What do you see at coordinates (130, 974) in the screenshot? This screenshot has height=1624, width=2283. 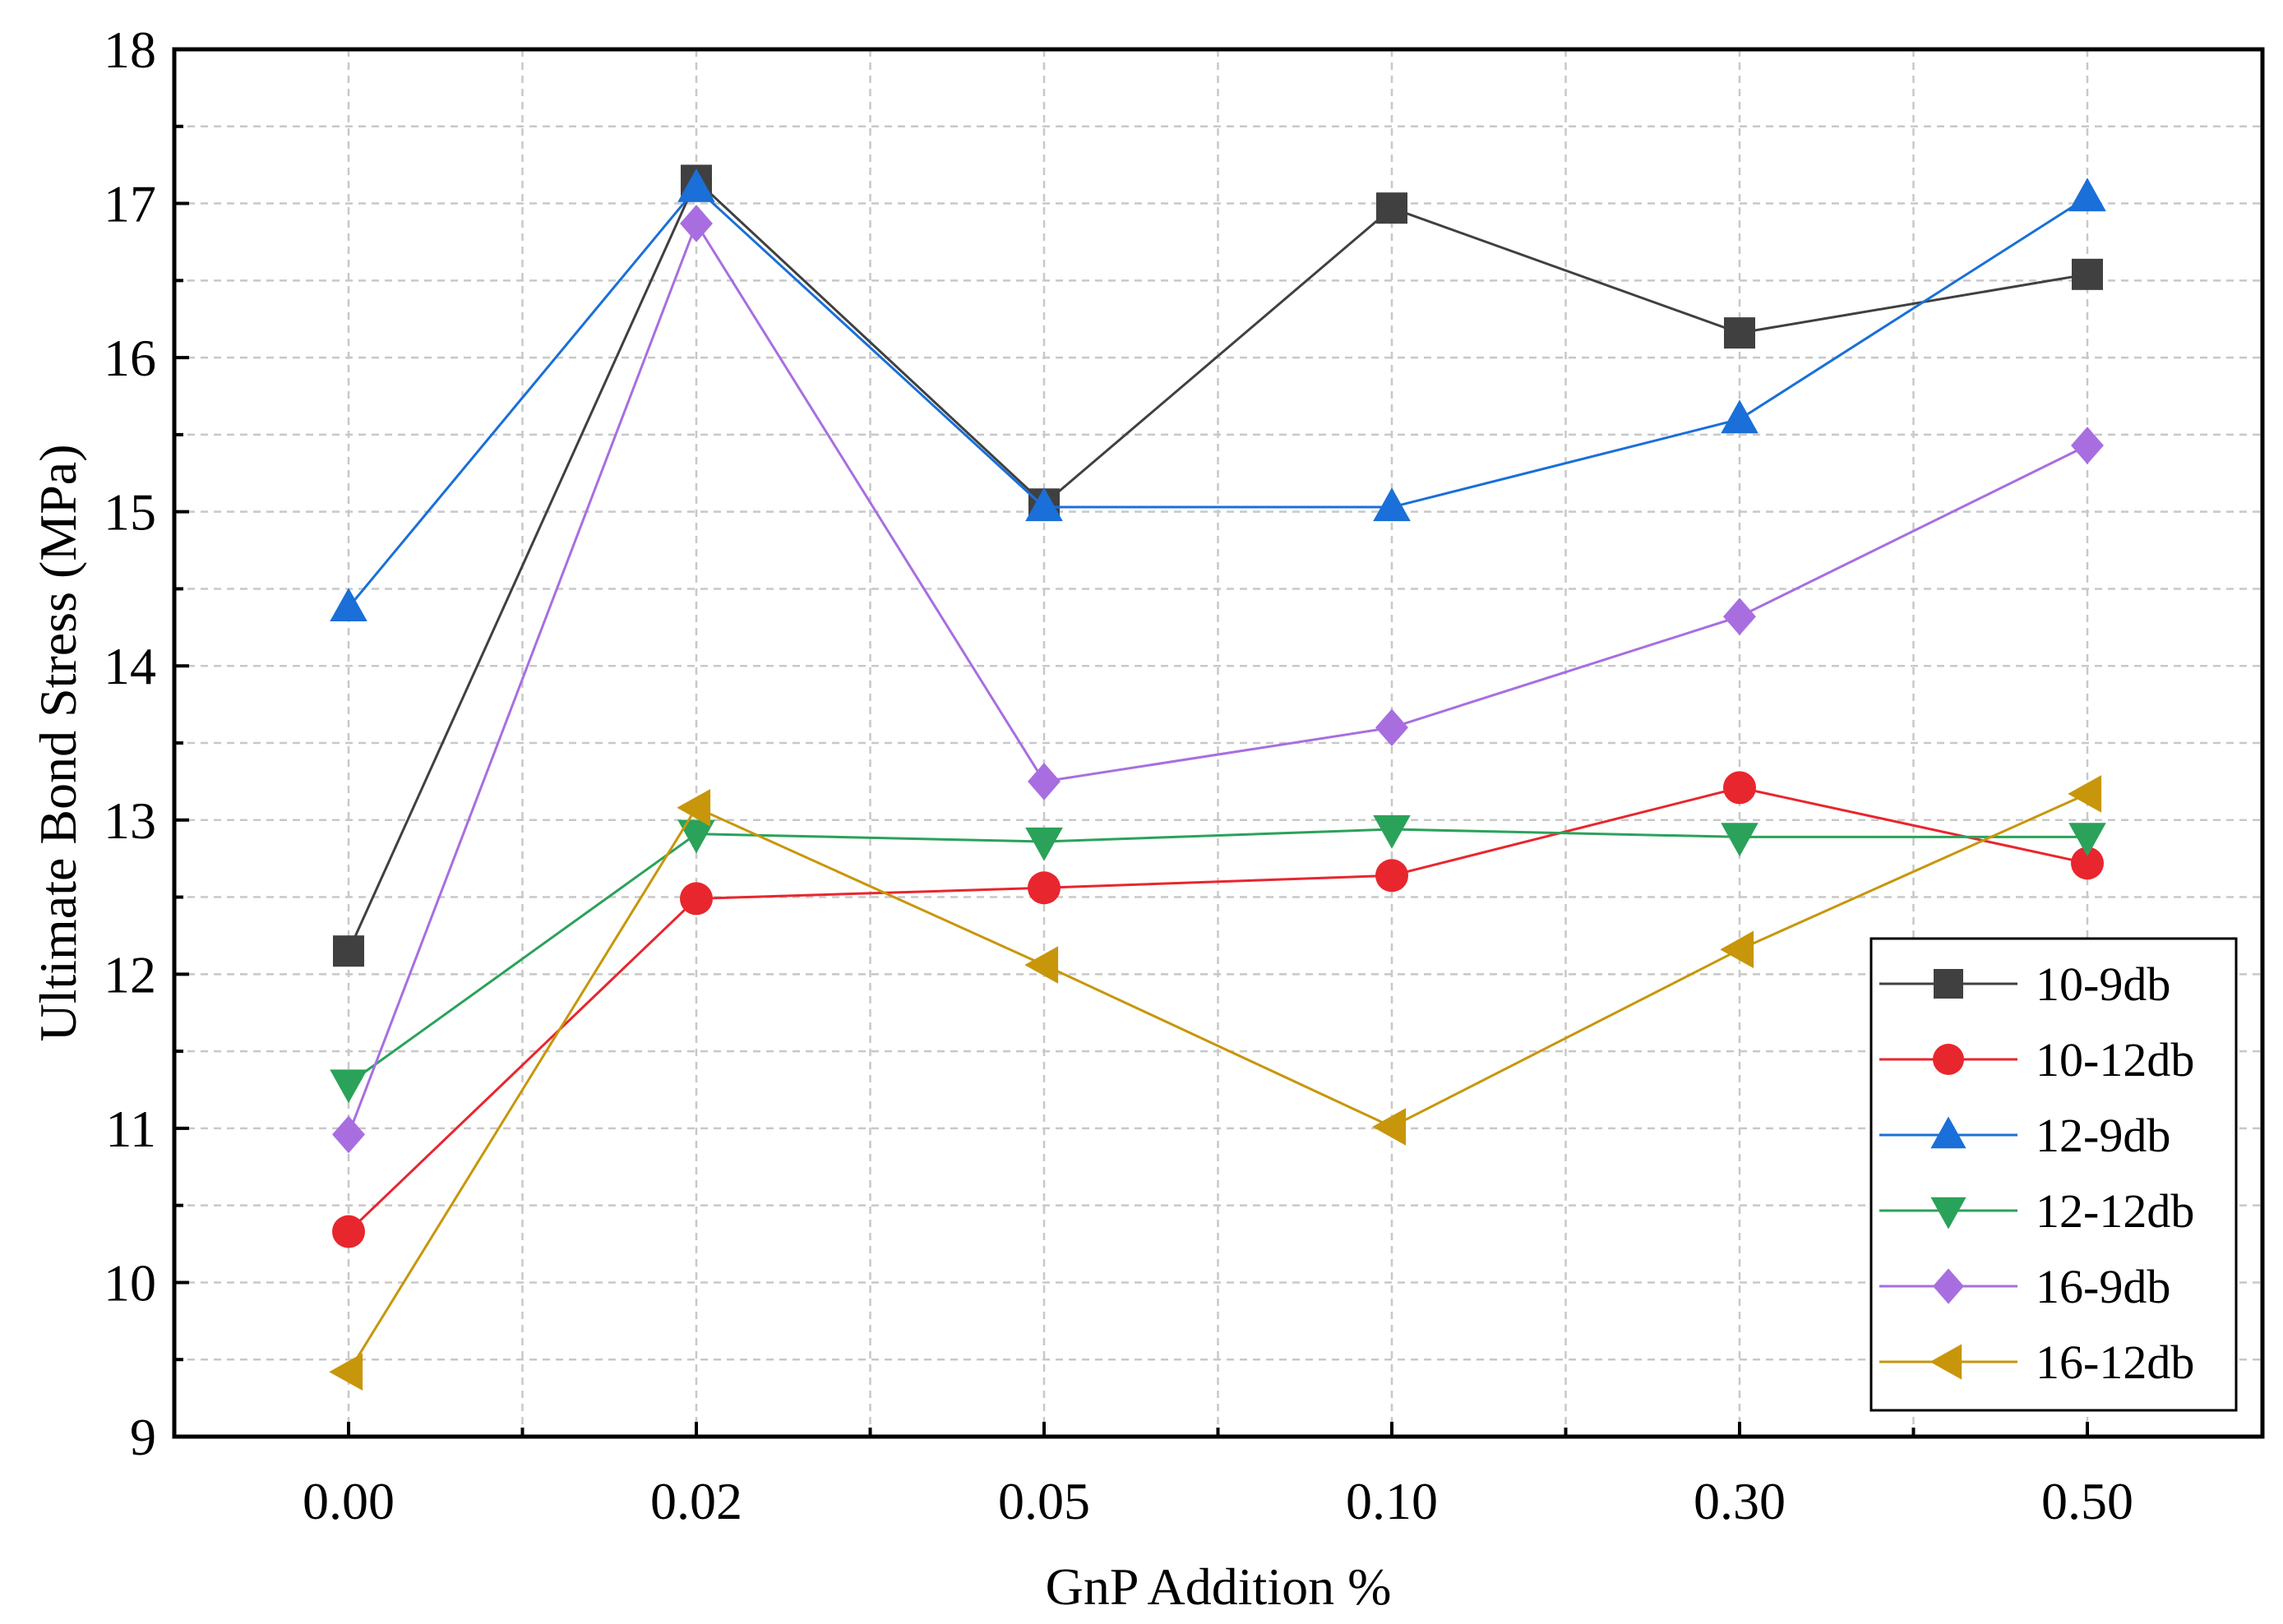 I see `y-tick-label: 12` at bounding box center [130, 974].